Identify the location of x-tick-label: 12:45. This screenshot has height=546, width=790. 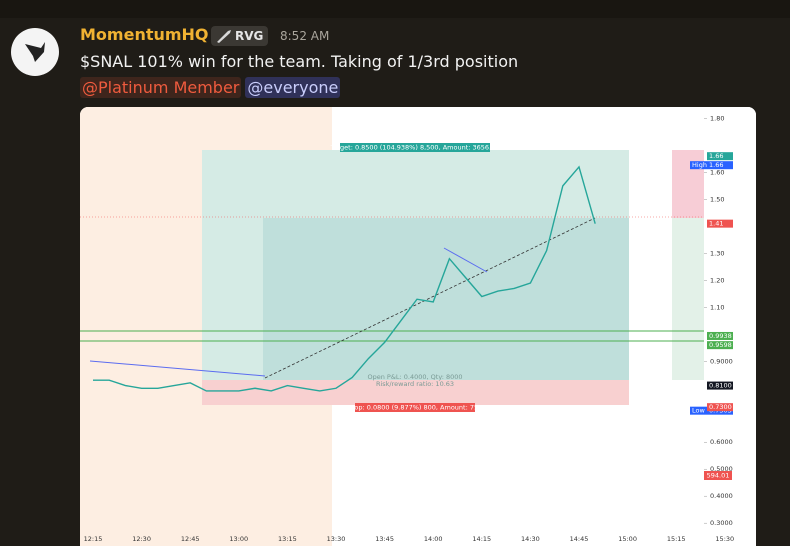
(190, 539).